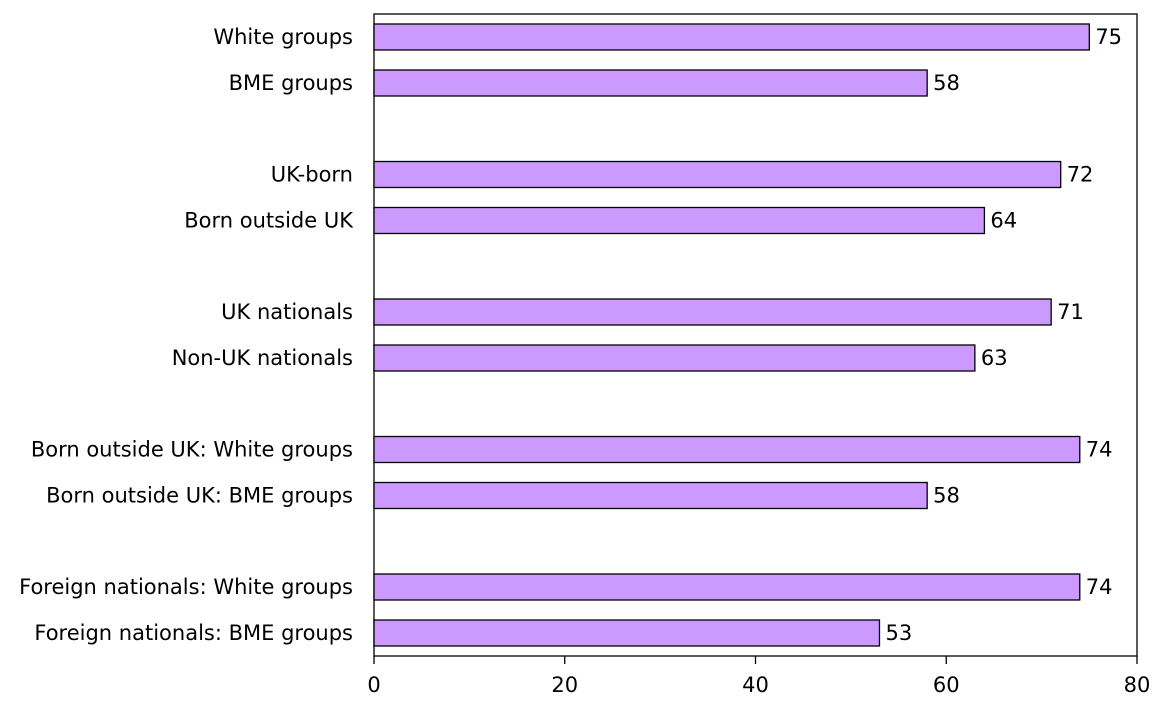  What do you see at coordinates (1070, 312) in the screenshot?
I see `value-label: 71` at bounding box center [1070, 312].